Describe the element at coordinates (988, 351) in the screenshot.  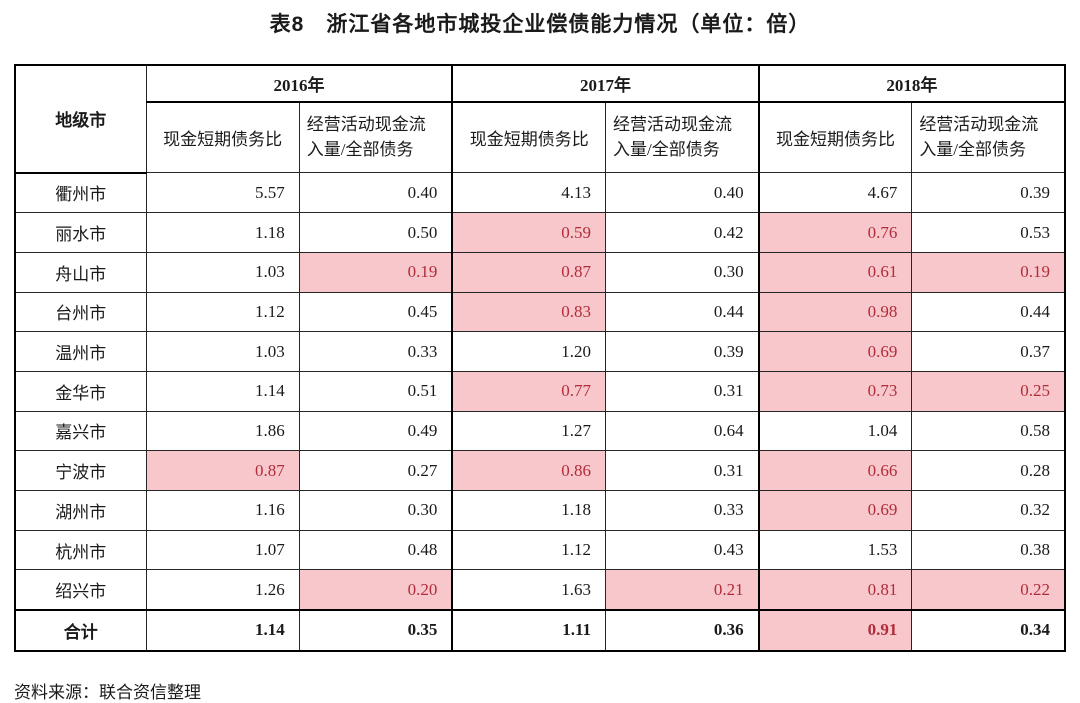
I see `value-cell: 0.37` at that location.